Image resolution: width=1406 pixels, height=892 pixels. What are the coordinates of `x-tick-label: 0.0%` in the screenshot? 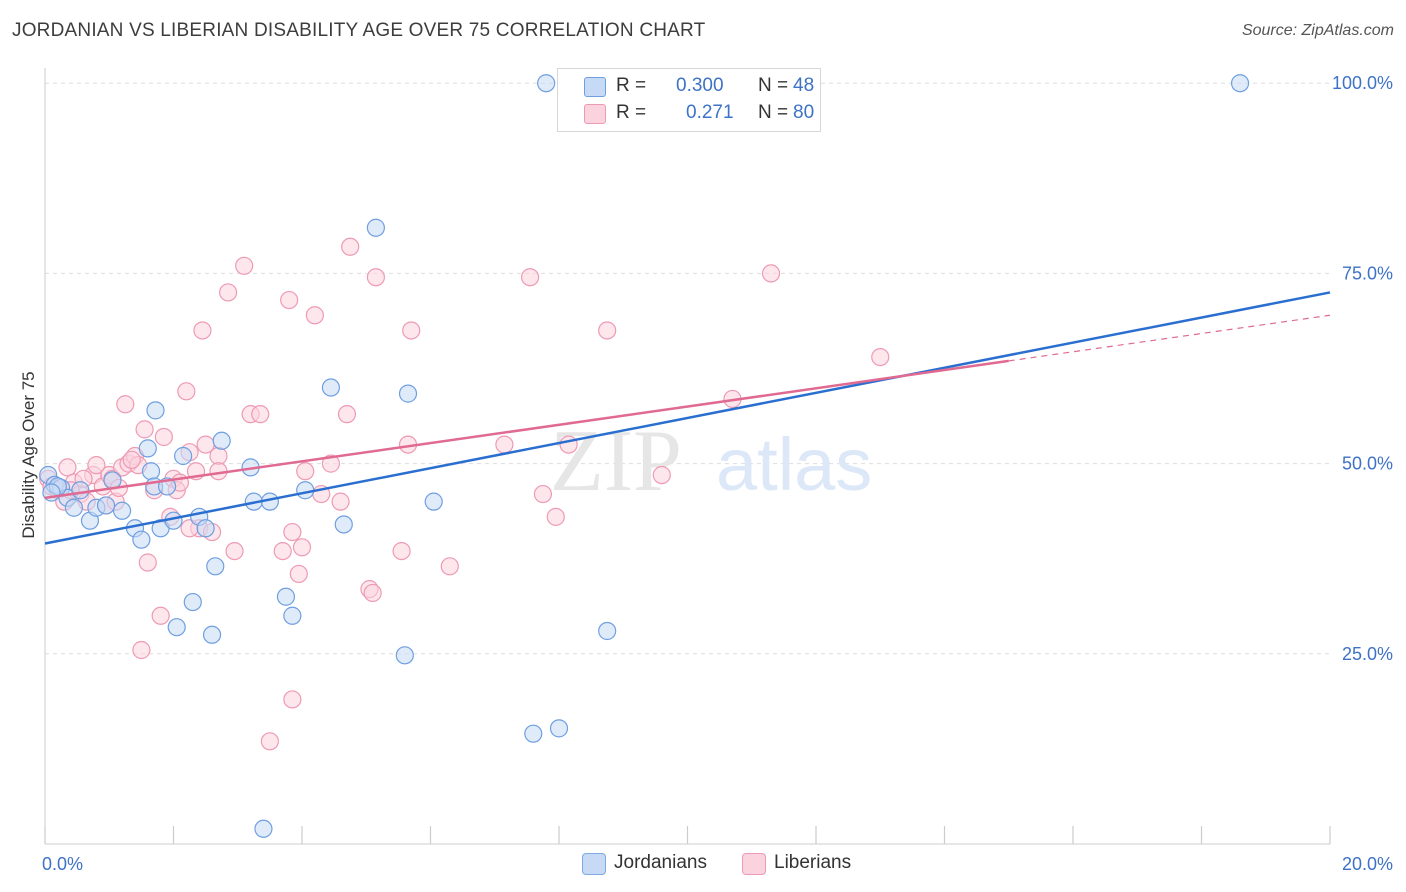 It's located at (62, 864).